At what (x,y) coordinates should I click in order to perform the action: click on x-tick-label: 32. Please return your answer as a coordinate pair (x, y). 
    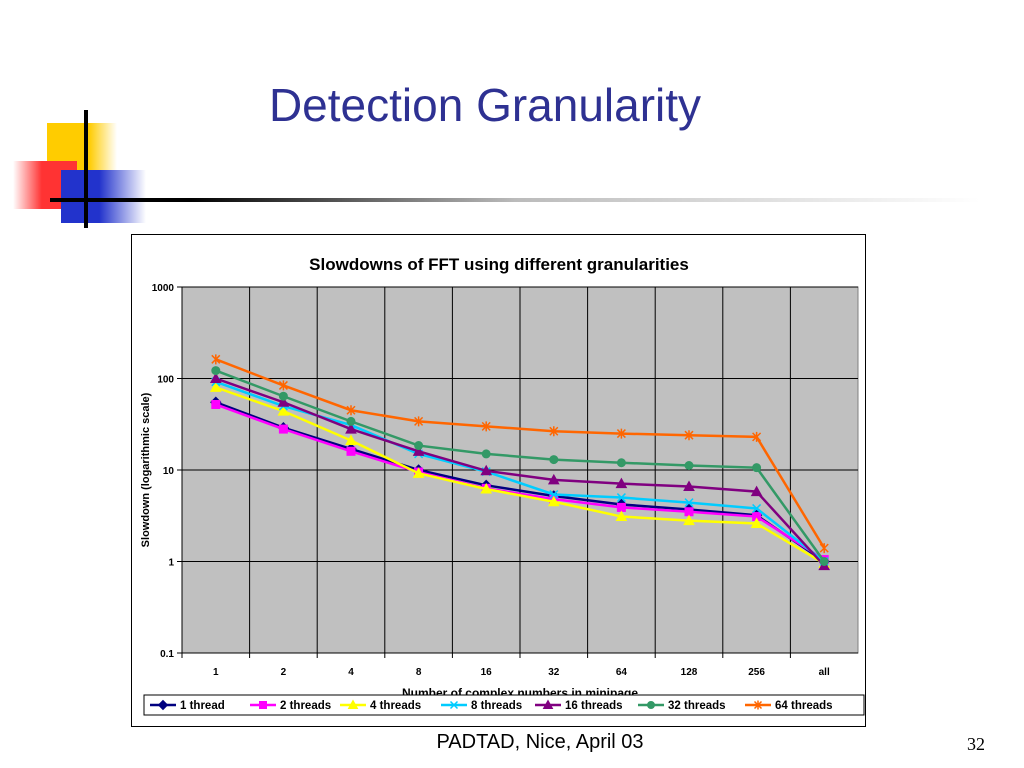
    Looking at the image, I should click on (554, 672).